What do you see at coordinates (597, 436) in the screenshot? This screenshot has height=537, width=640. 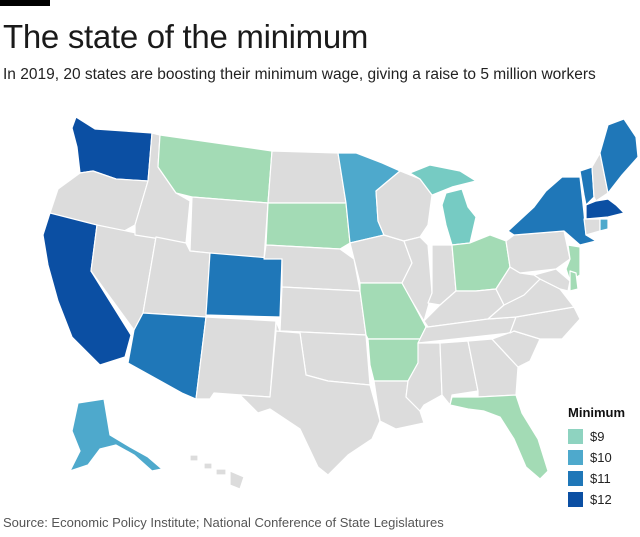 I see `legend-label: $9` at bounding box center [597, 436].